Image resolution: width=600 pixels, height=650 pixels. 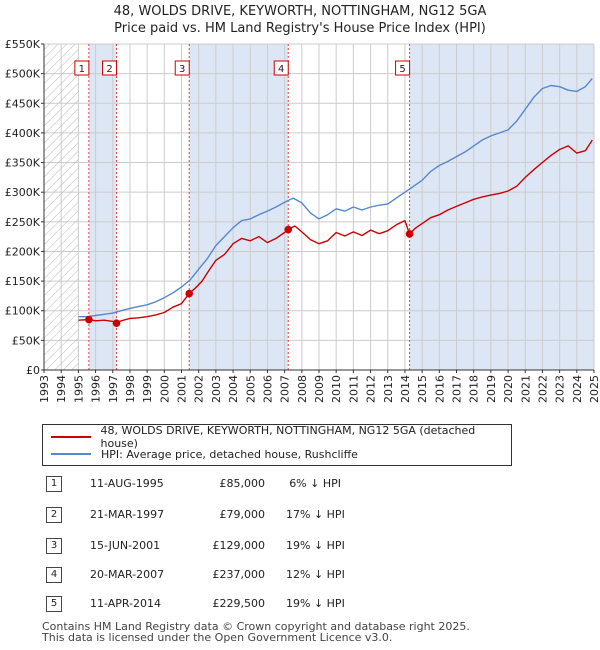 What do you see at coordinates (315, 574) in the screenshot?
I see `row-hpi: 12% ↓ HPI` at bounding box center [315, 574].